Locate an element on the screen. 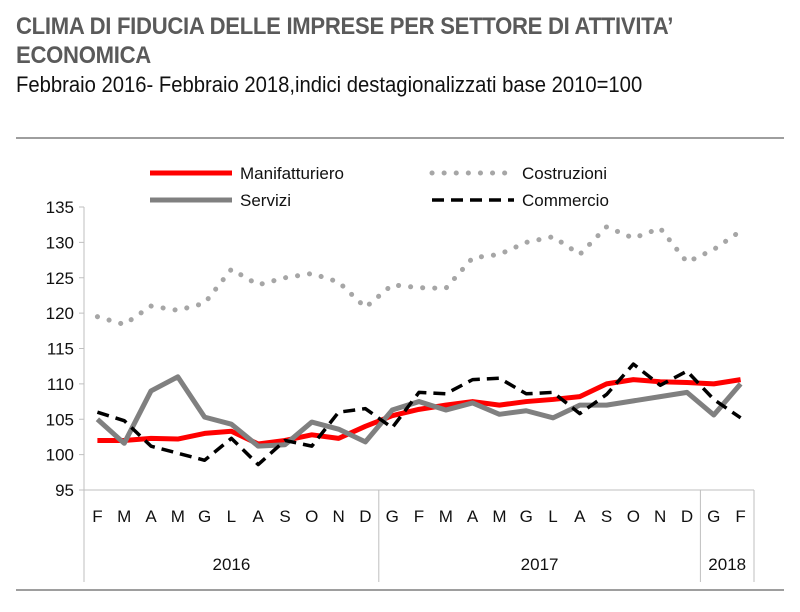 The image size is (800, 612). legend-label: Manifatturiero is located at coordinates (292, 173).